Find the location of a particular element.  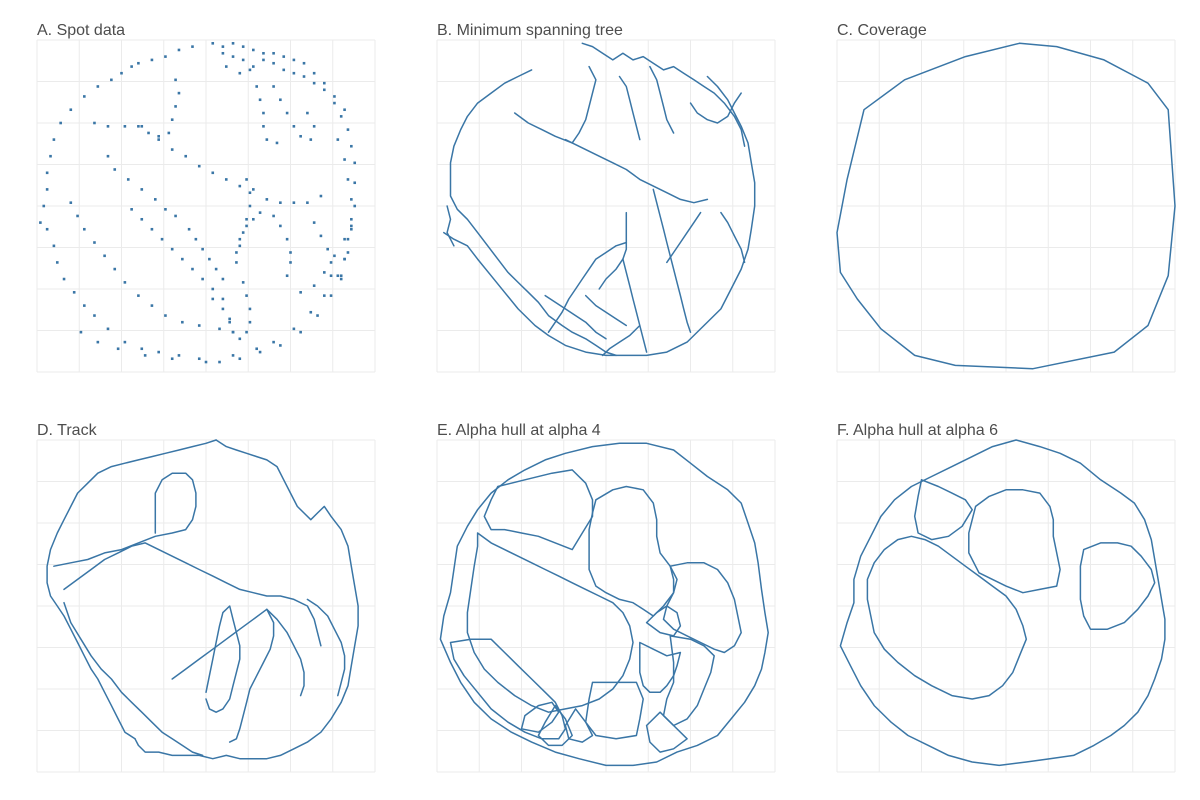

panel-title: E. Alpha hull at alpha 4 is located at coordinates (519, 430).